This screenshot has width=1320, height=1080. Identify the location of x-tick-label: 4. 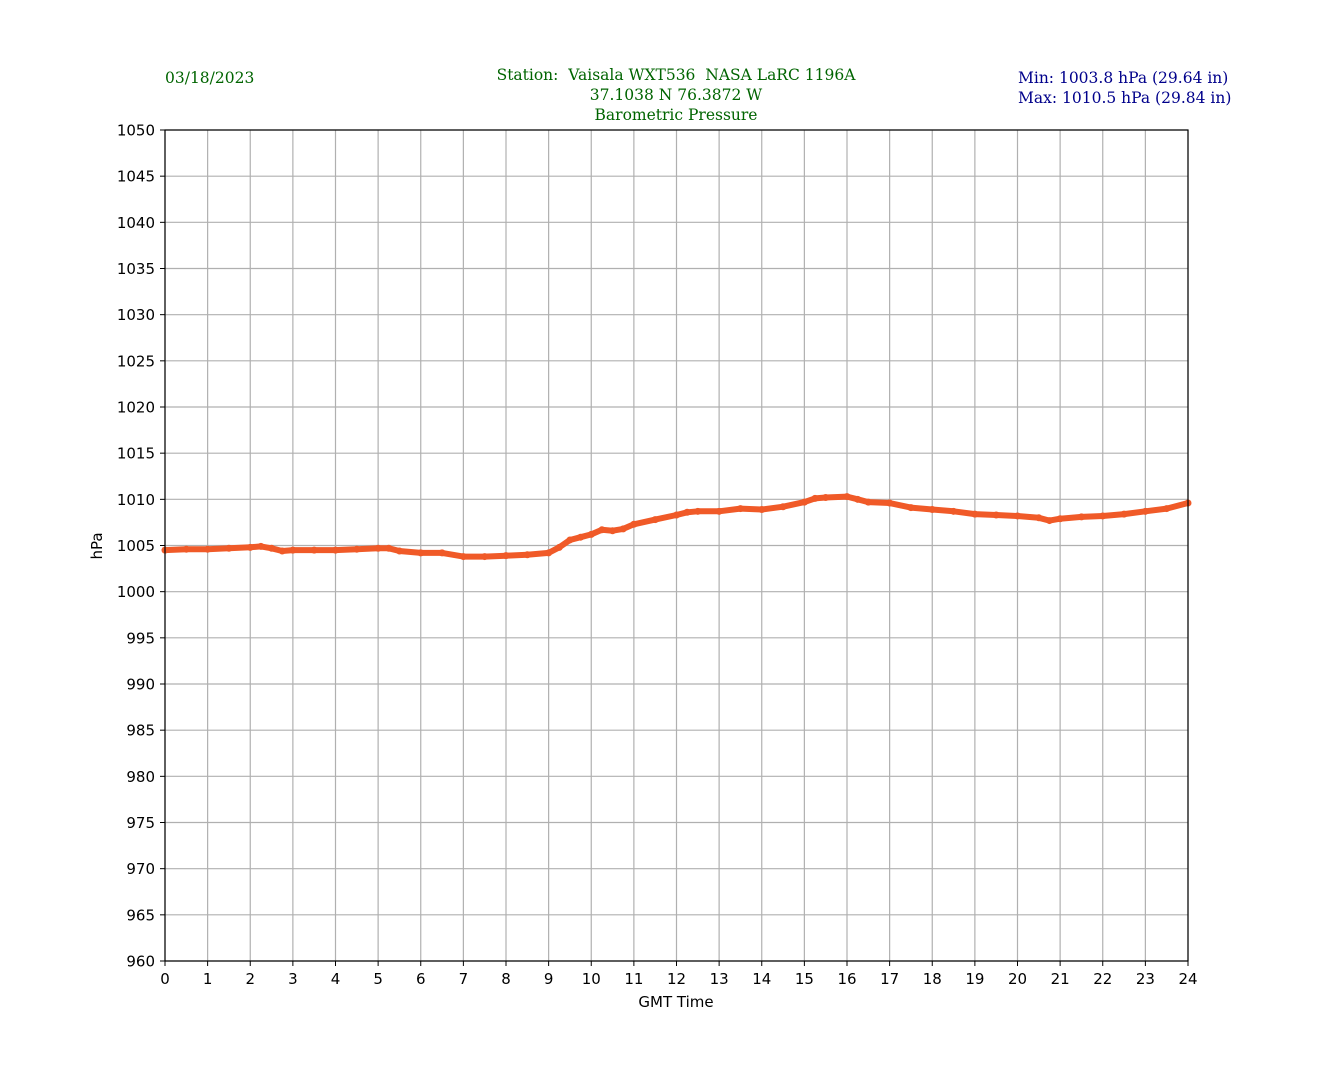
(336, 979).